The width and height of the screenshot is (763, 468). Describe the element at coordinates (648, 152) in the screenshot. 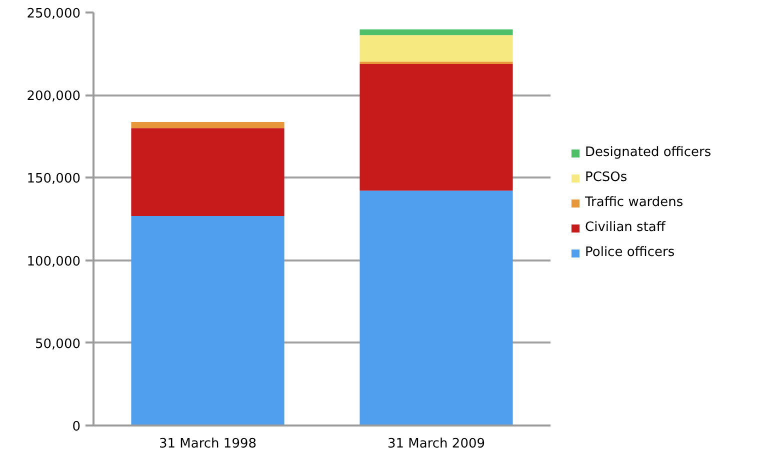

I see `legend-label: Designated officers` at that location.